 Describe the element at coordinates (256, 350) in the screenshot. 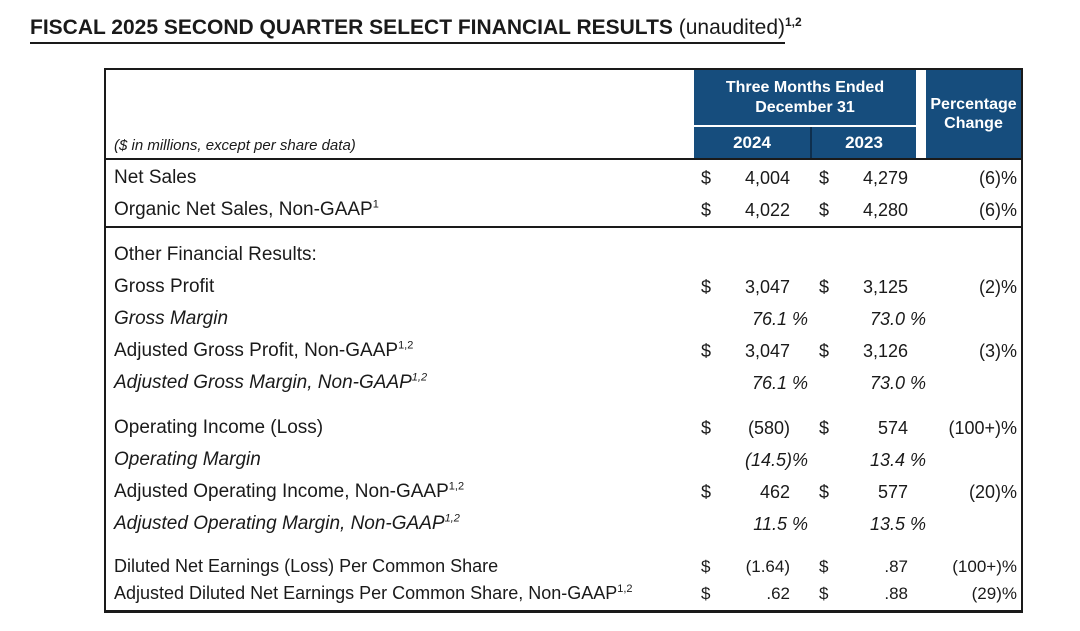

I see `row-label-text: Adjusted Gross Profit, Non-GAAP` at that location.